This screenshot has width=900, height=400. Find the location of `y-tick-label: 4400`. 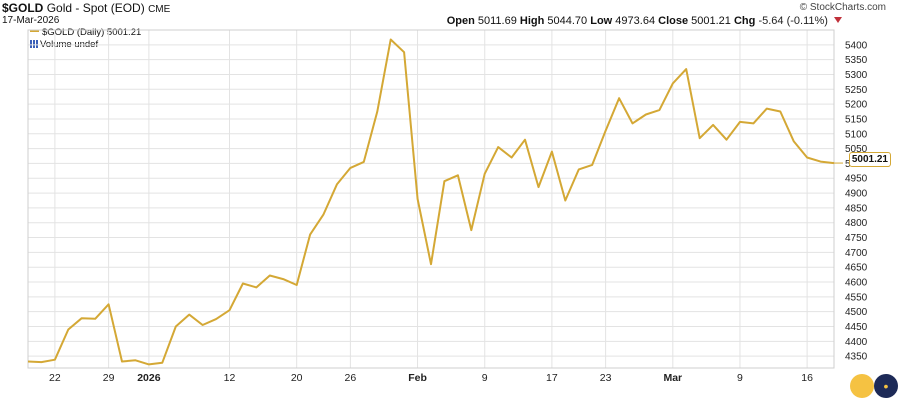

y-tick-label: 4400 is located at coordinates (856, 342).